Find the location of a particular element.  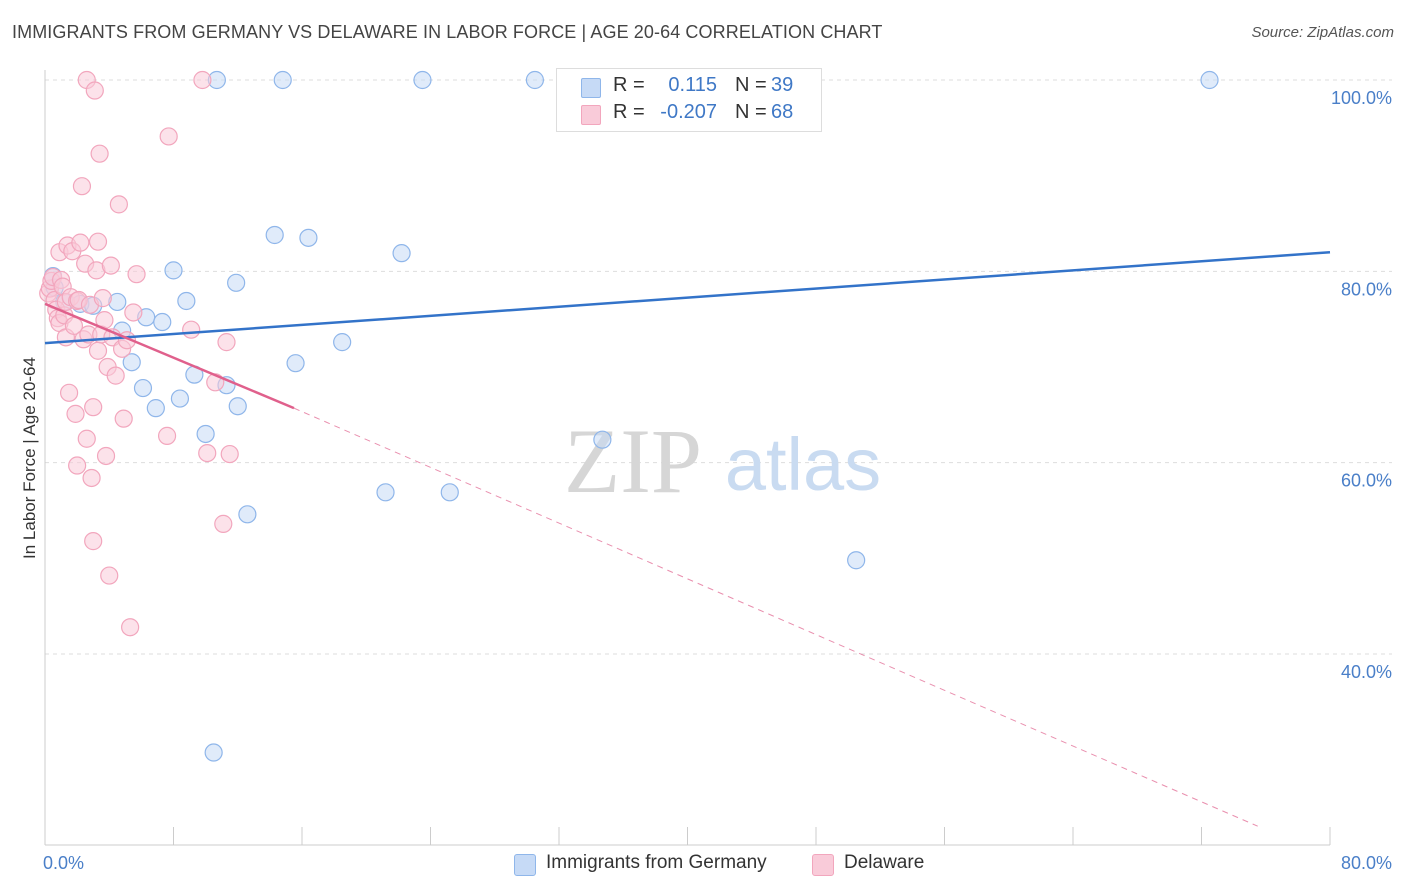

legend-row-germany: R = 0.115 N = 39 is located at coordinates (689, 87).